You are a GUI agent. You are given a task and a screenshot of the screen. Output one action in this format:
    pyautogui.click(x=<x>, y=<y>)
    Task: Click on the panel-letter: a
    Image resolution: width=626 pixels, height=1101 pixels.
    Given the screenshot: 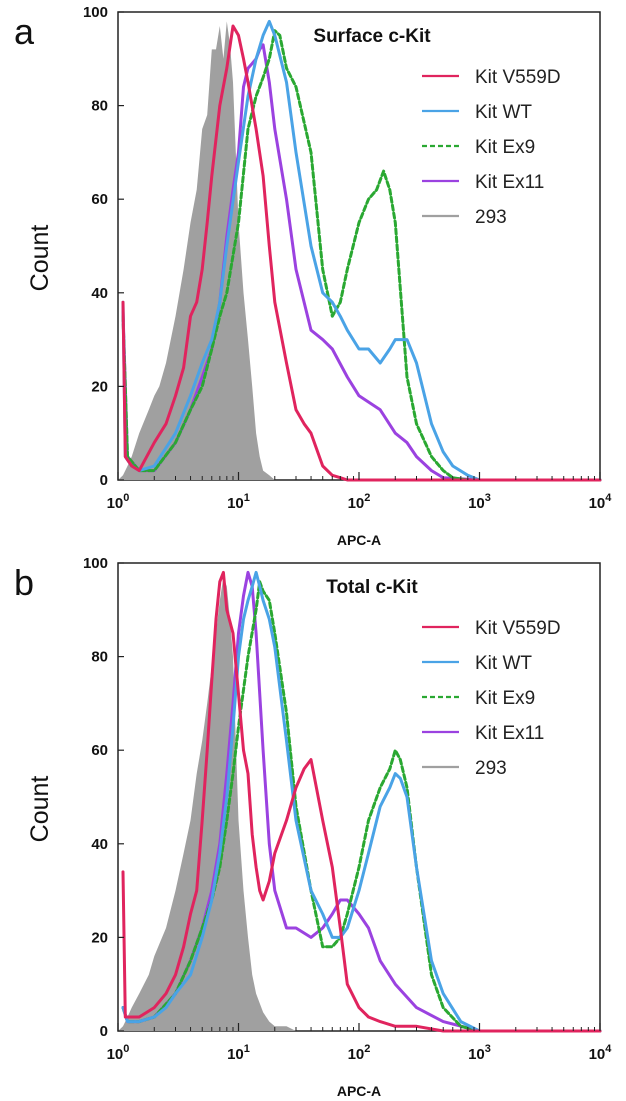 What is the action you would take?
    pyautogui.click(x=24, y=31)
    